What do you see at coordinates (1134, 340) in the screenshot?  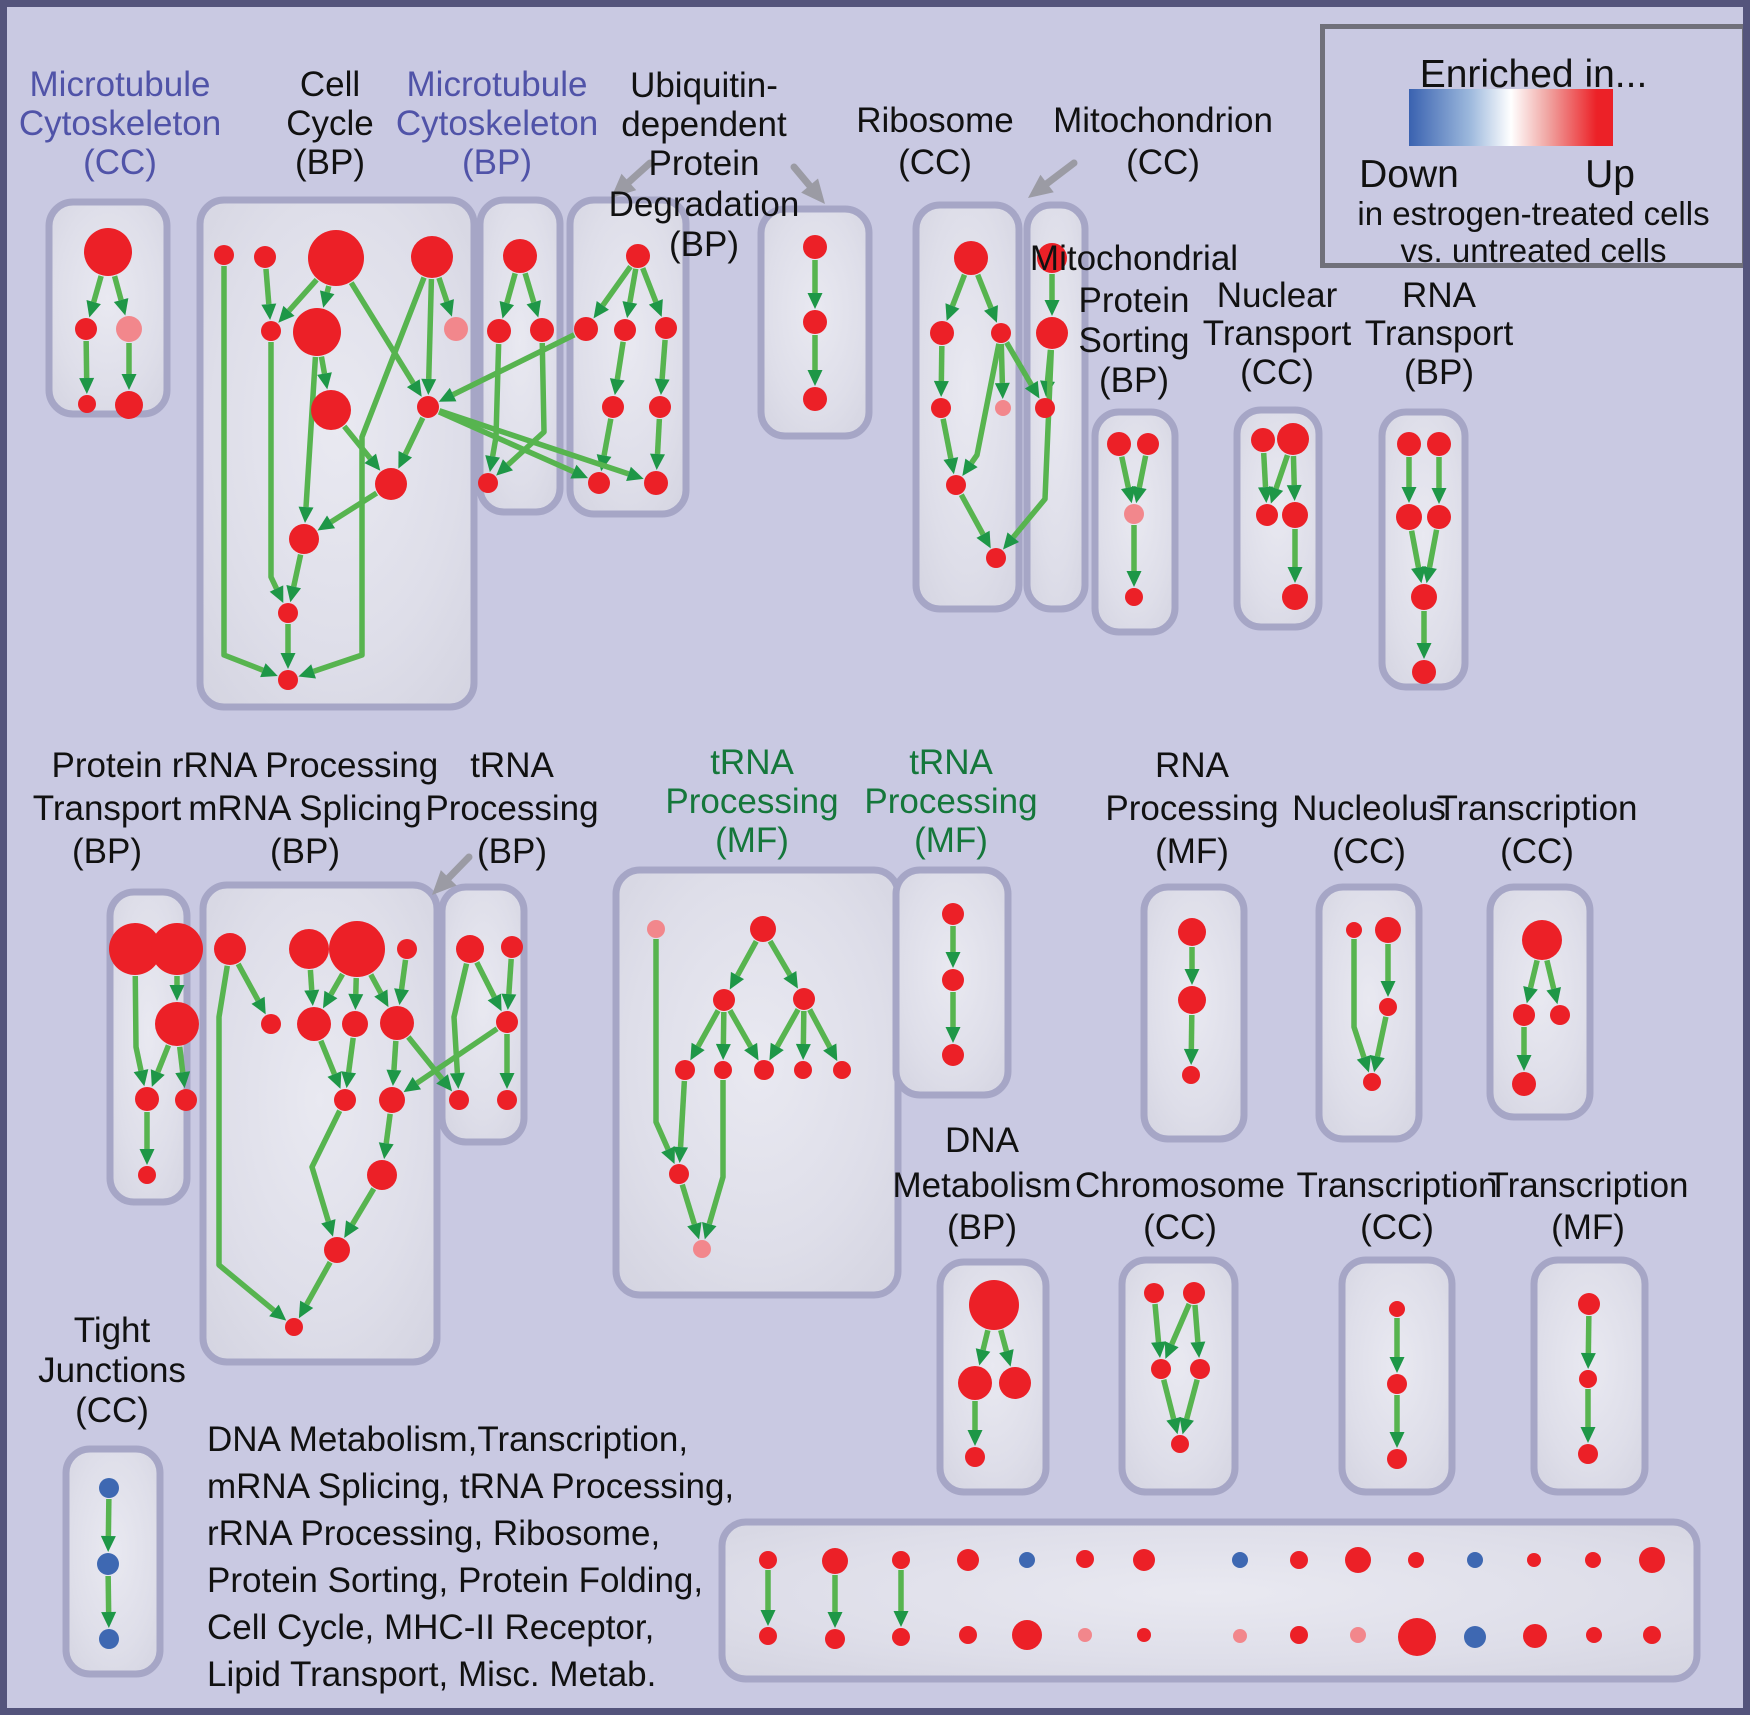 I see `cluster-label-mito-protein-sorting: Sorting` at bounding box center [1134, 340].